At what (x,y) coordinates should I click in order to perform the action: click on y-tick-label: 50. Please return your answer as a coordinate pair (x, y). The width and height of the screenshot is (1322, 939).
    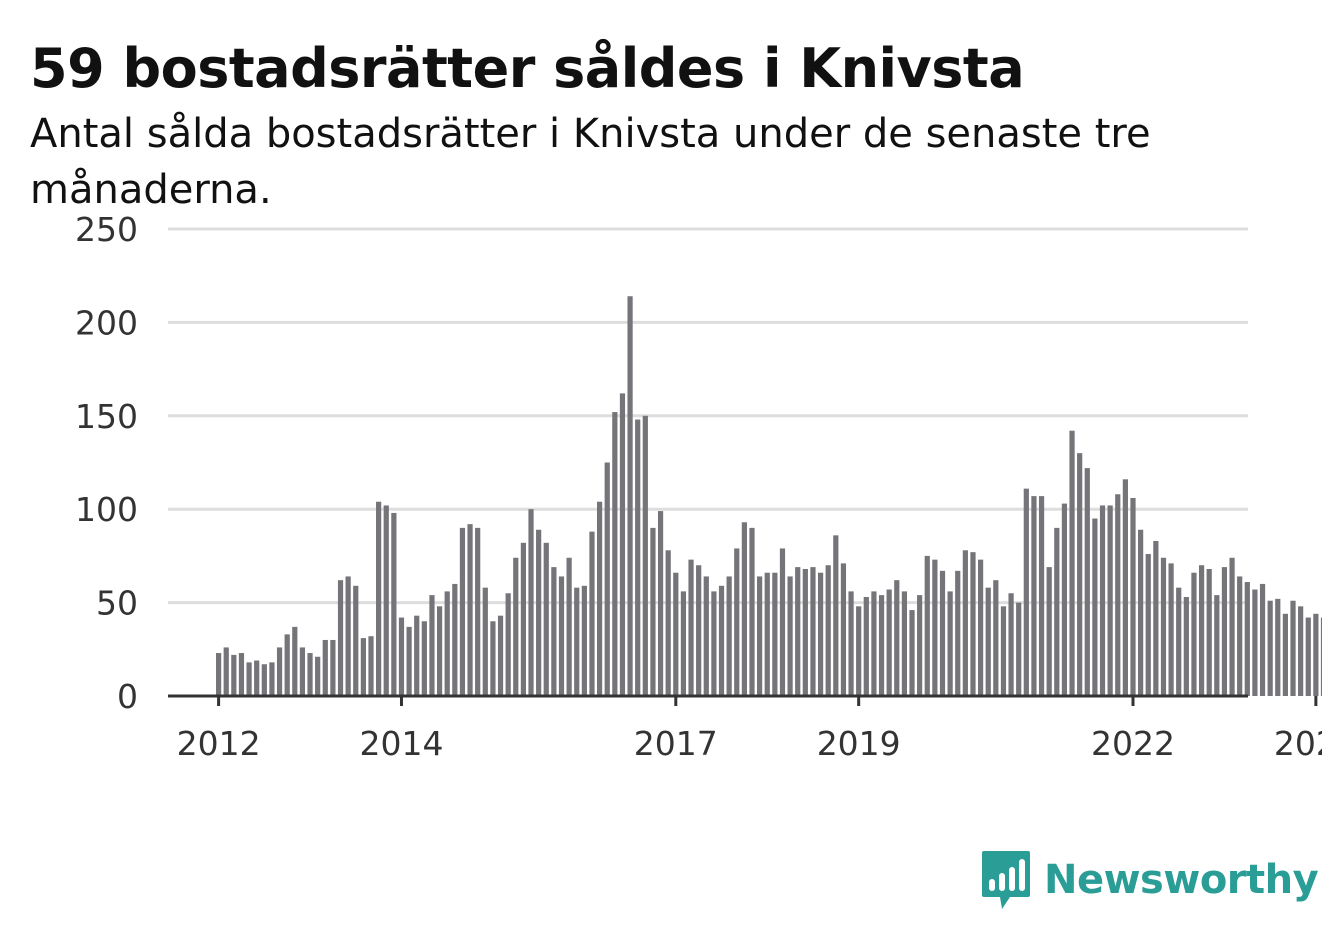
    Looking at the image, I should click on (117, 603).